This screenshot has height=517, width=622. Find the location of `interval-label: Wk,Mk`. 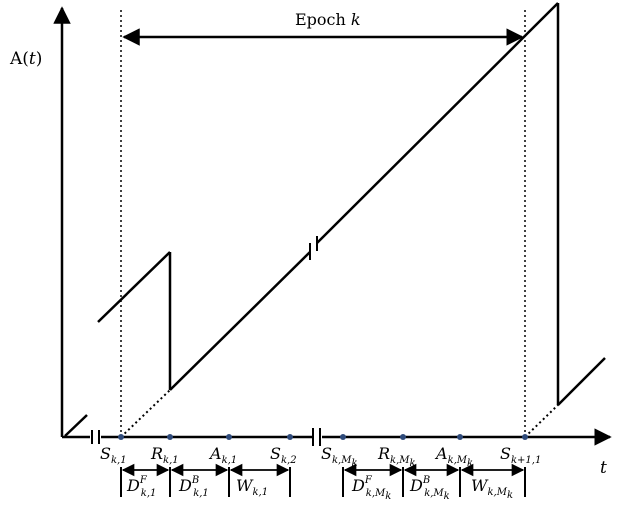

interval-label: Wk,Mk is located at coordinates (492, 488).